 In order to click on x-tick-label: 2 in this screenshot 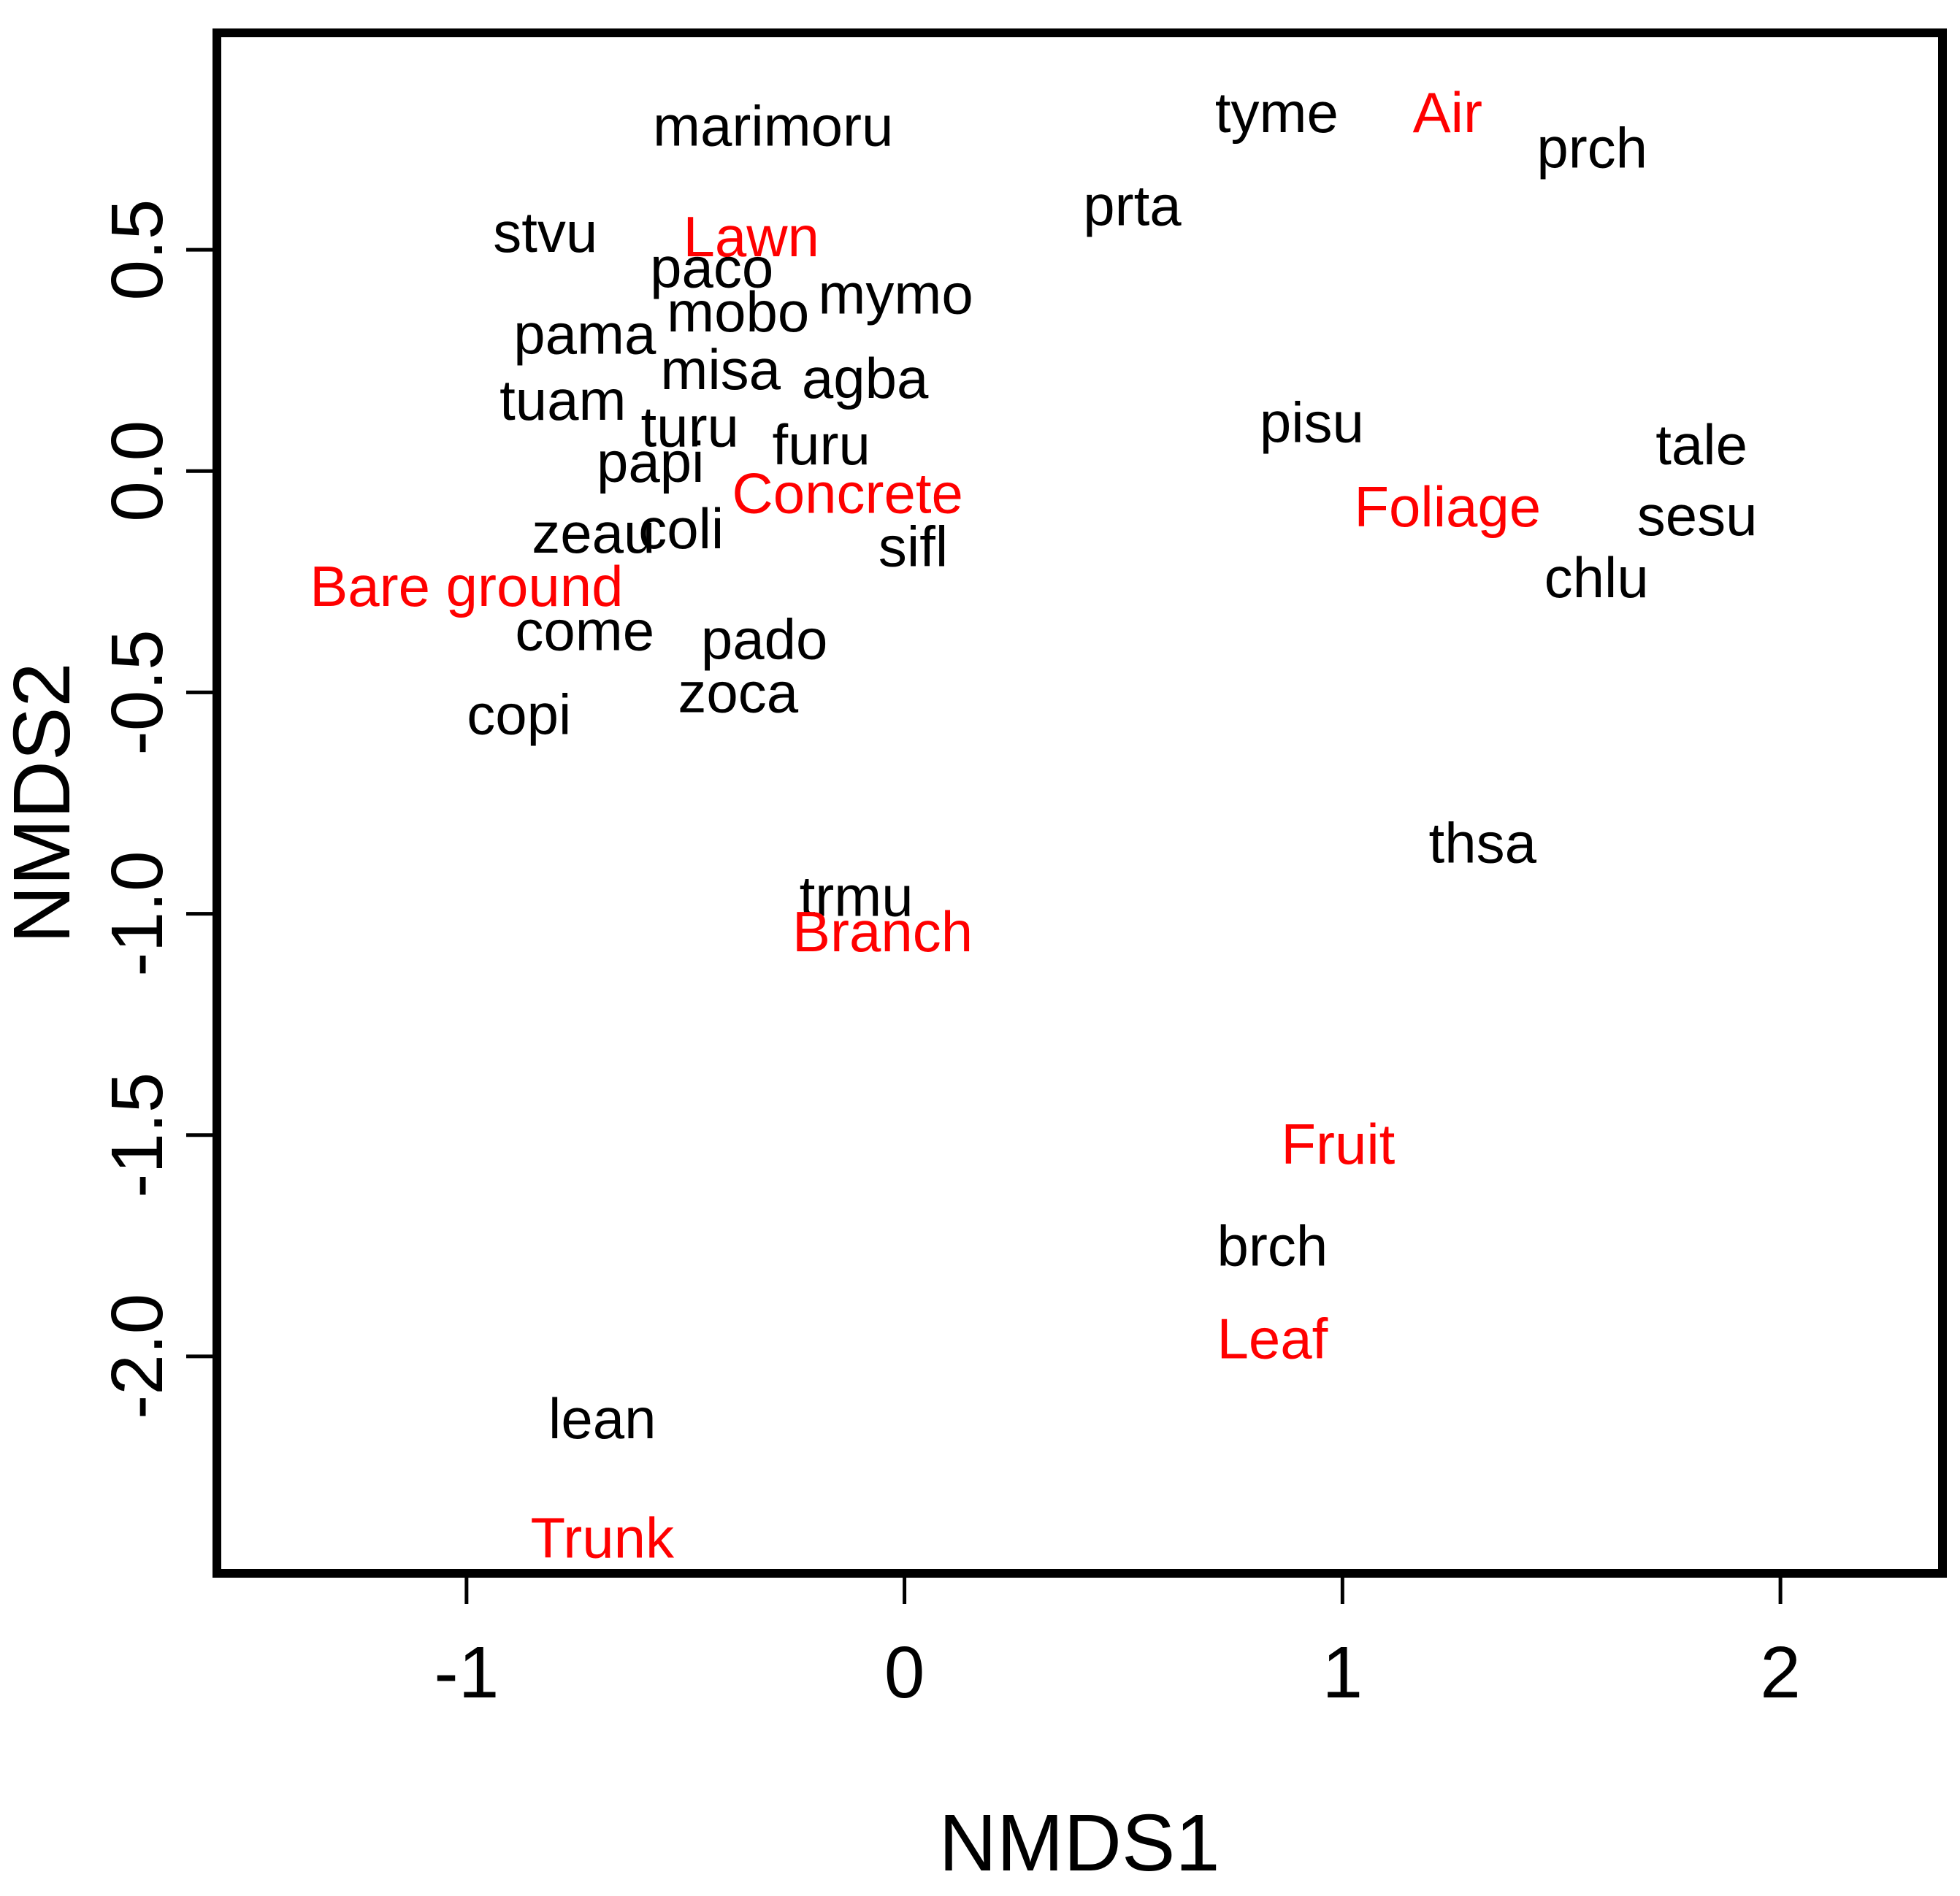, I will do `click(1780, 1672)`.